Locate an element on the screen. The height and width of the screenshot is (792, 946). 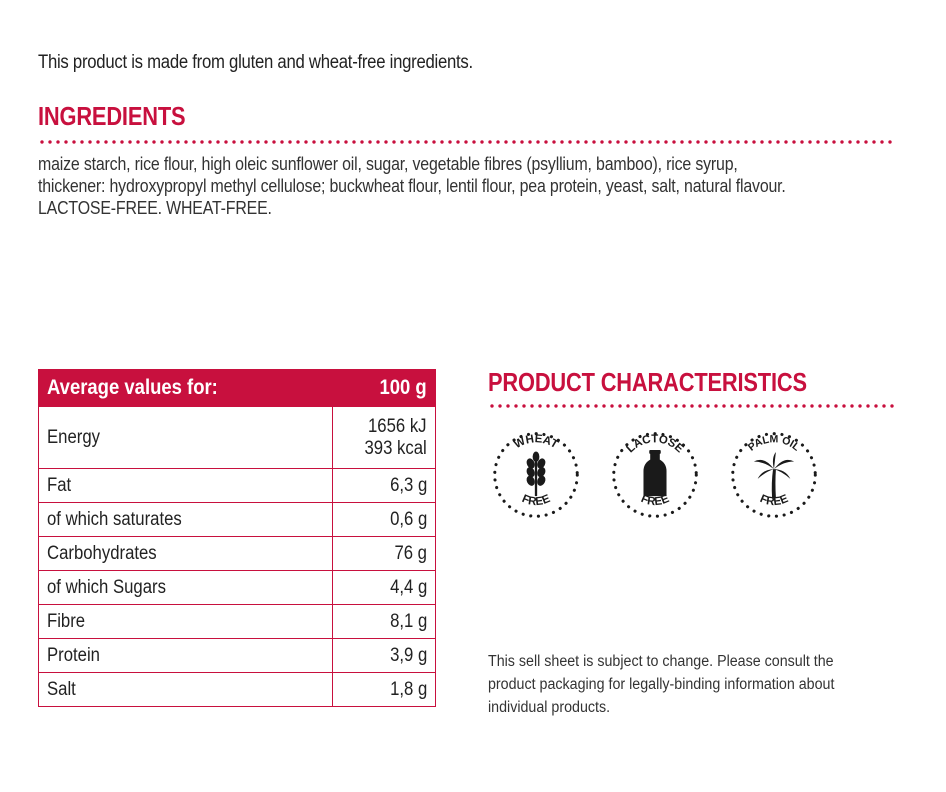
wheat-icon is located at coordinates (536, 474).